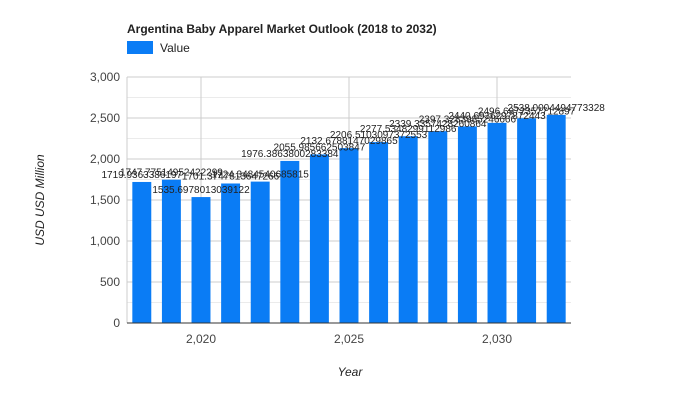 This screenshot has width=700, height=400. What do you see at coordinates (40, 200) in the screenshot?
I see `y-axis-title: USD USD Million` at bounding box center [40, 200].